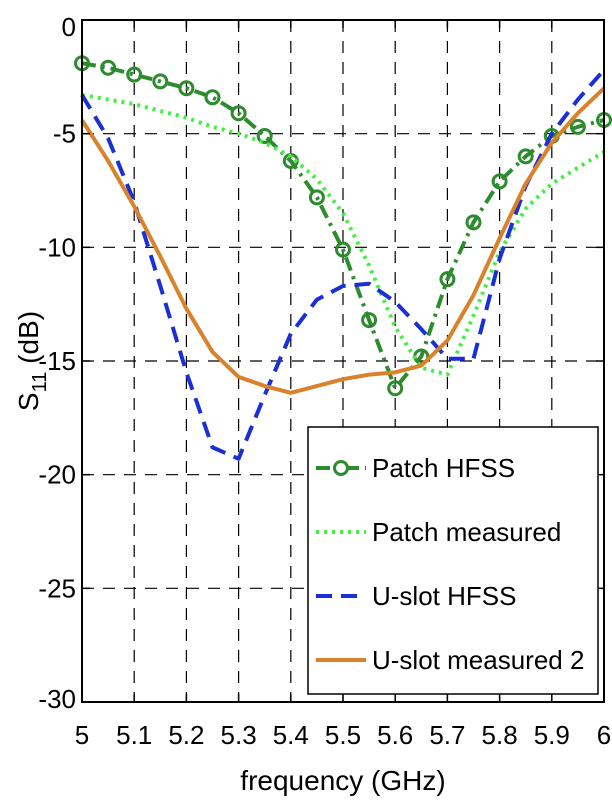  What do you see at coordinates (57, 699) in the screenshot?
I see `y-tick-label: -30` at bounding box center [57, 699].